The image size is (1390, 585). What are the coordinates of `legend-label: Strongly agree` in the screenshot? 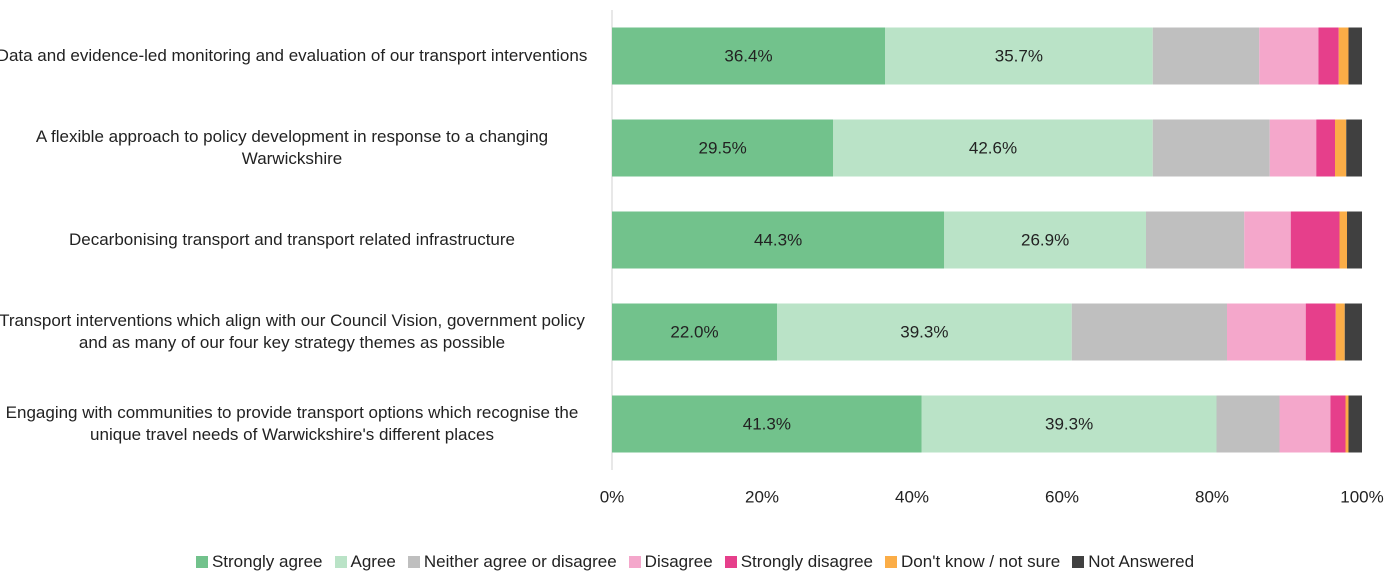 It's located at (267, 561).